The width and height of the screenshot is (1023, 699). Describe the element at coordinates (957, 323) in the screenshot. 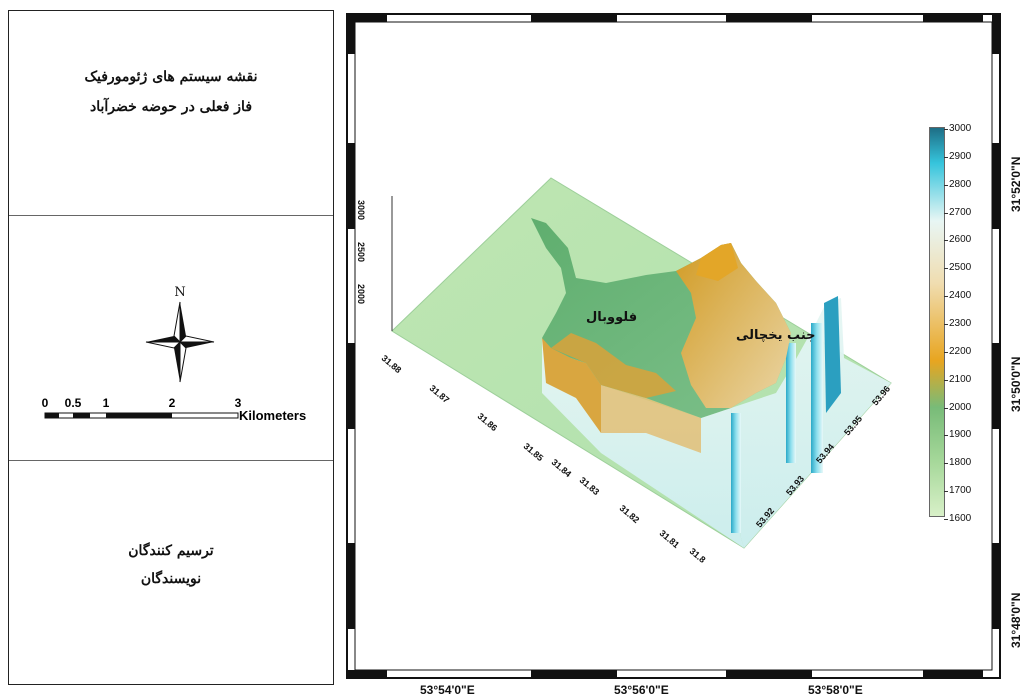

I see `cb-tick: 2300` at that location.